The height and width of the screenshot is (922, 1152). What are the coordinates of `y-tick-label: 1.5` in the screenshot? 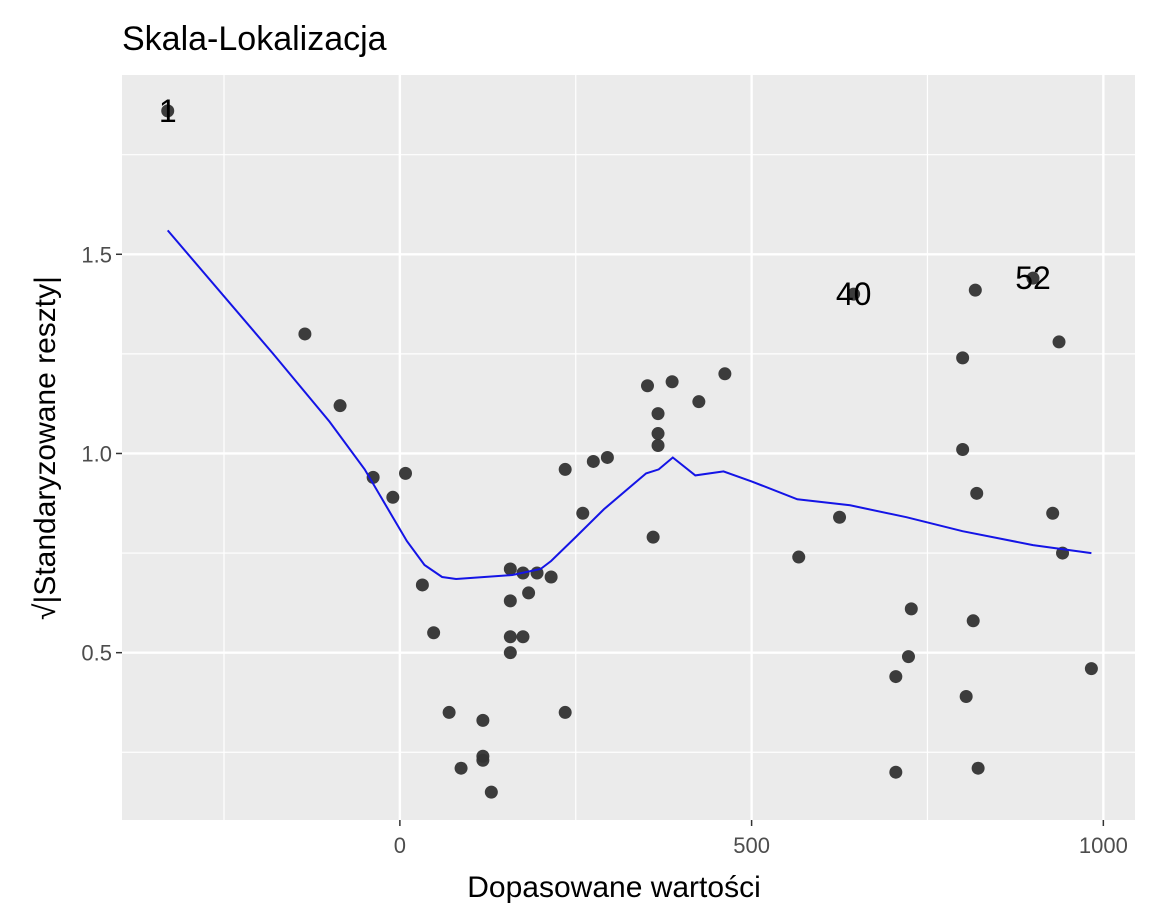 It's located at (96, 254).